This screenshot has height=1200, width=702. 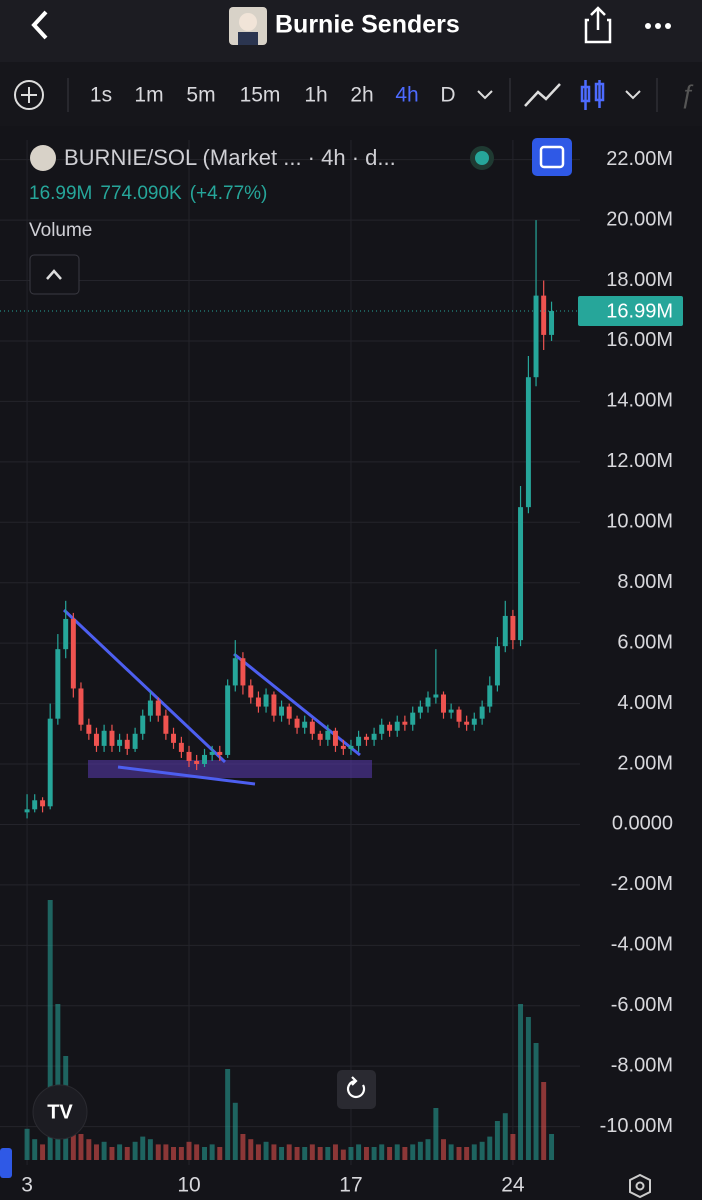 What do you see at coordinates (639, 219) in the screenshot?
I see `y-tick-label: 20.00M` at bounding box center [639, 219].